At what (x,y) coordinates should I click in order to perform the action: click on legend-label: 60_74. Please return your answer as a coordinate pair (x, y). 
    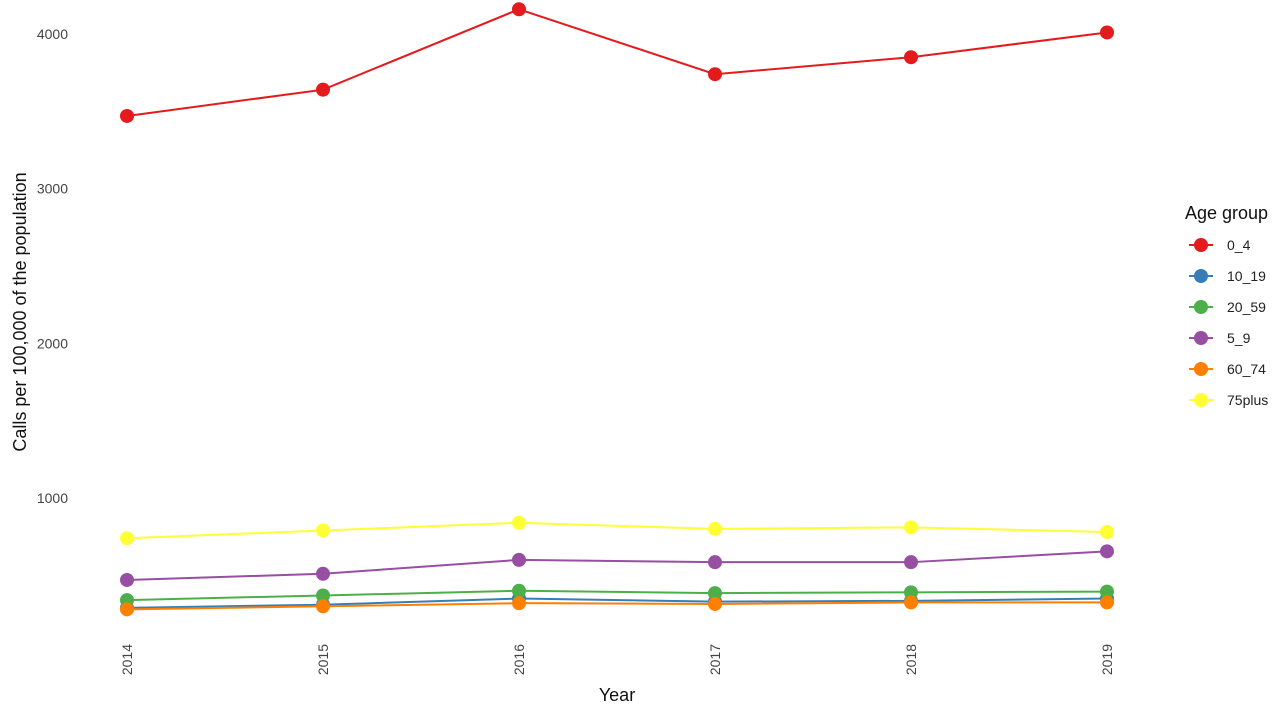
    Looking at the image, I should click on (1246, 369).